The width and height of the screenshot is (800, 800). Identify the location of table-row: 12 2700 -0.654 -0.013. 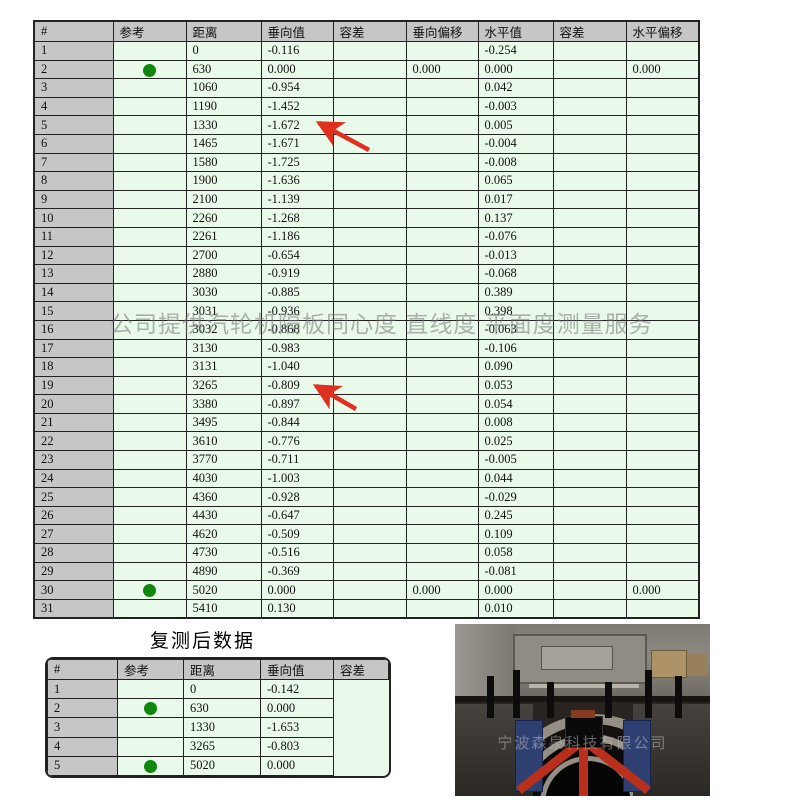
(366, 255).